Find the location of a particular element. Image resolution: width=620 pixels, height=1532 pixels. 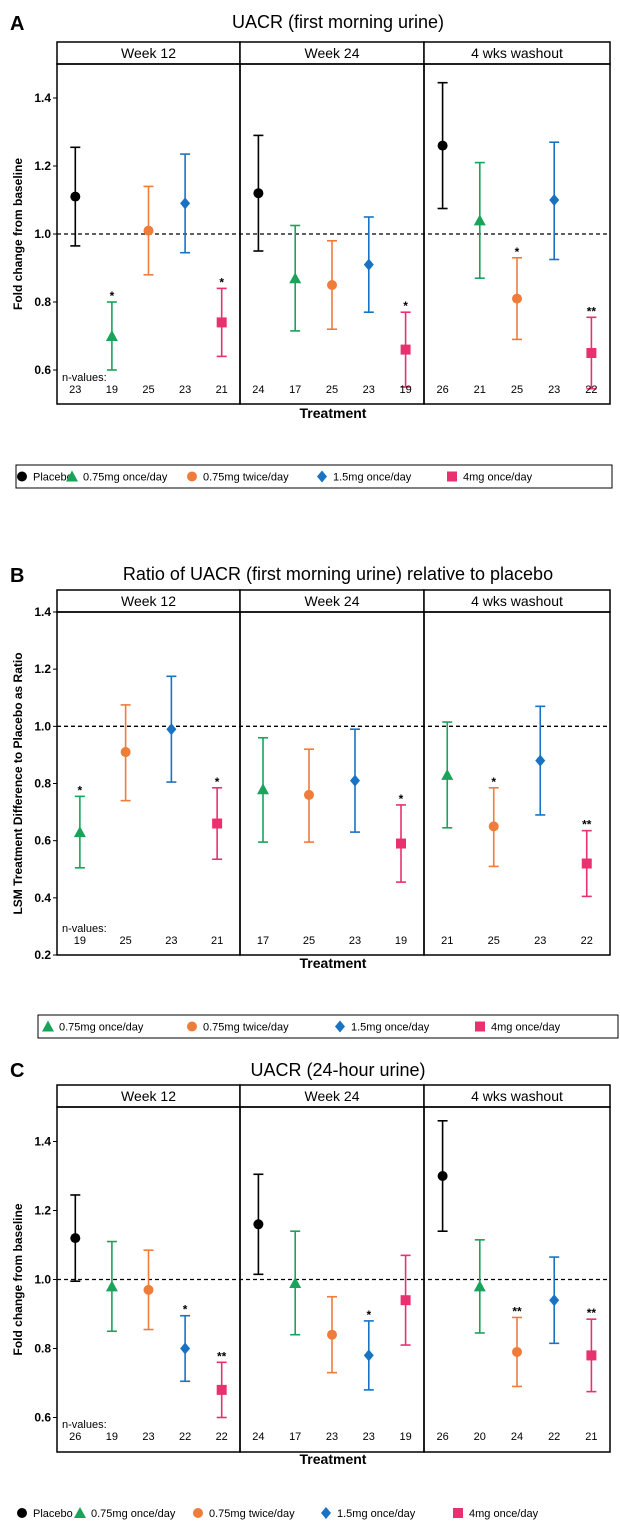

legend-label: 1.5mg once/day is located at coordinates (376, 1514).